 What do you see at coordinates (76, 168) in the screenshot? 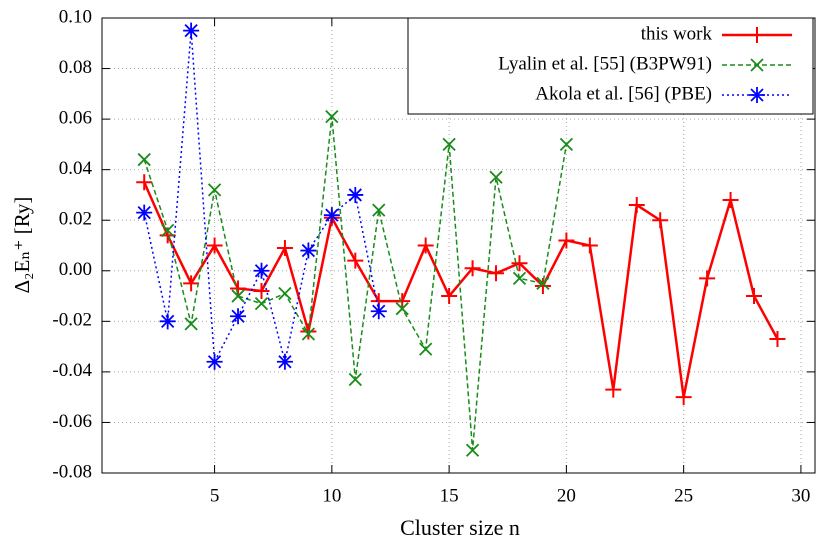
I see `y-tick-label: 0.04` at bounding box center [76, 168].